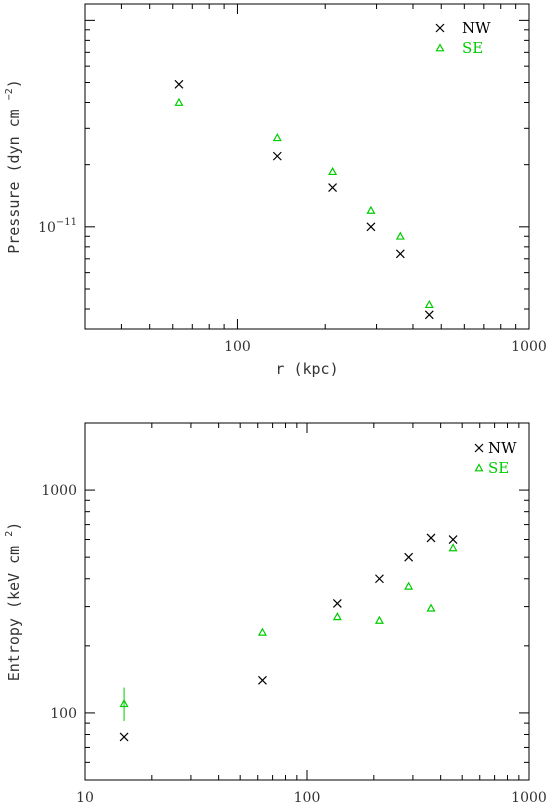 This screenshot has width=550, height=805. I want to click on y-axis-title: Pressure (dyn cm −2), so click(13, 166).